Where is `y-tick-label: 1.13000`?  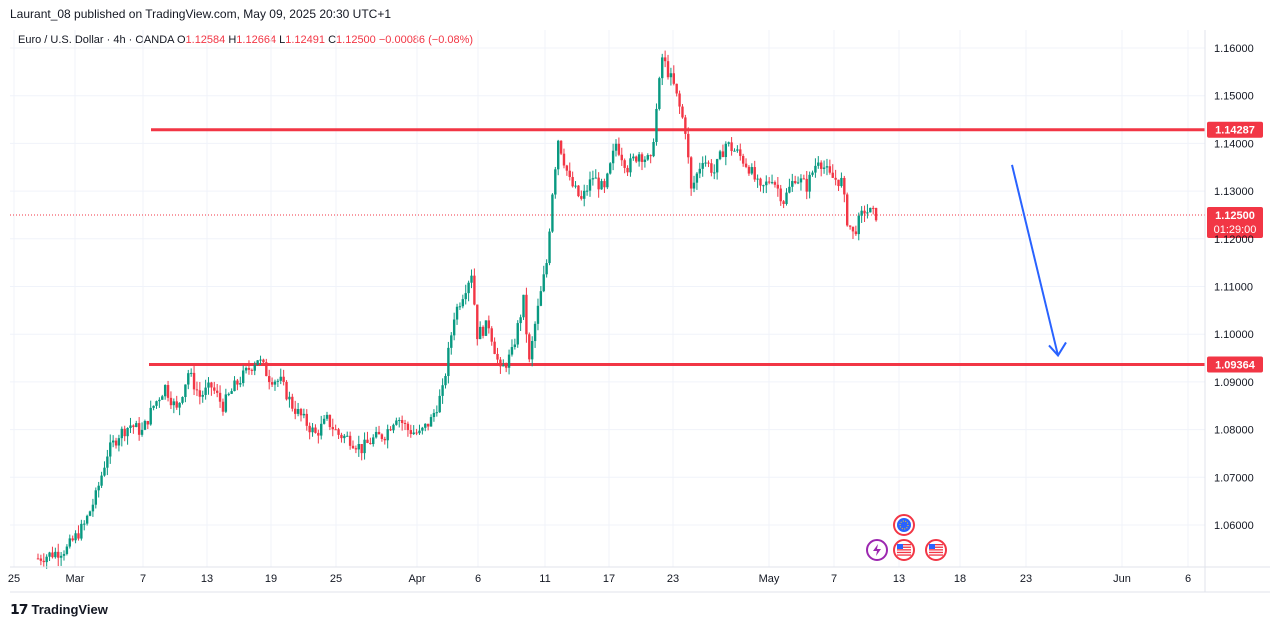 y-tick-label: 1.13000 is located at coordinates (1234, 192).